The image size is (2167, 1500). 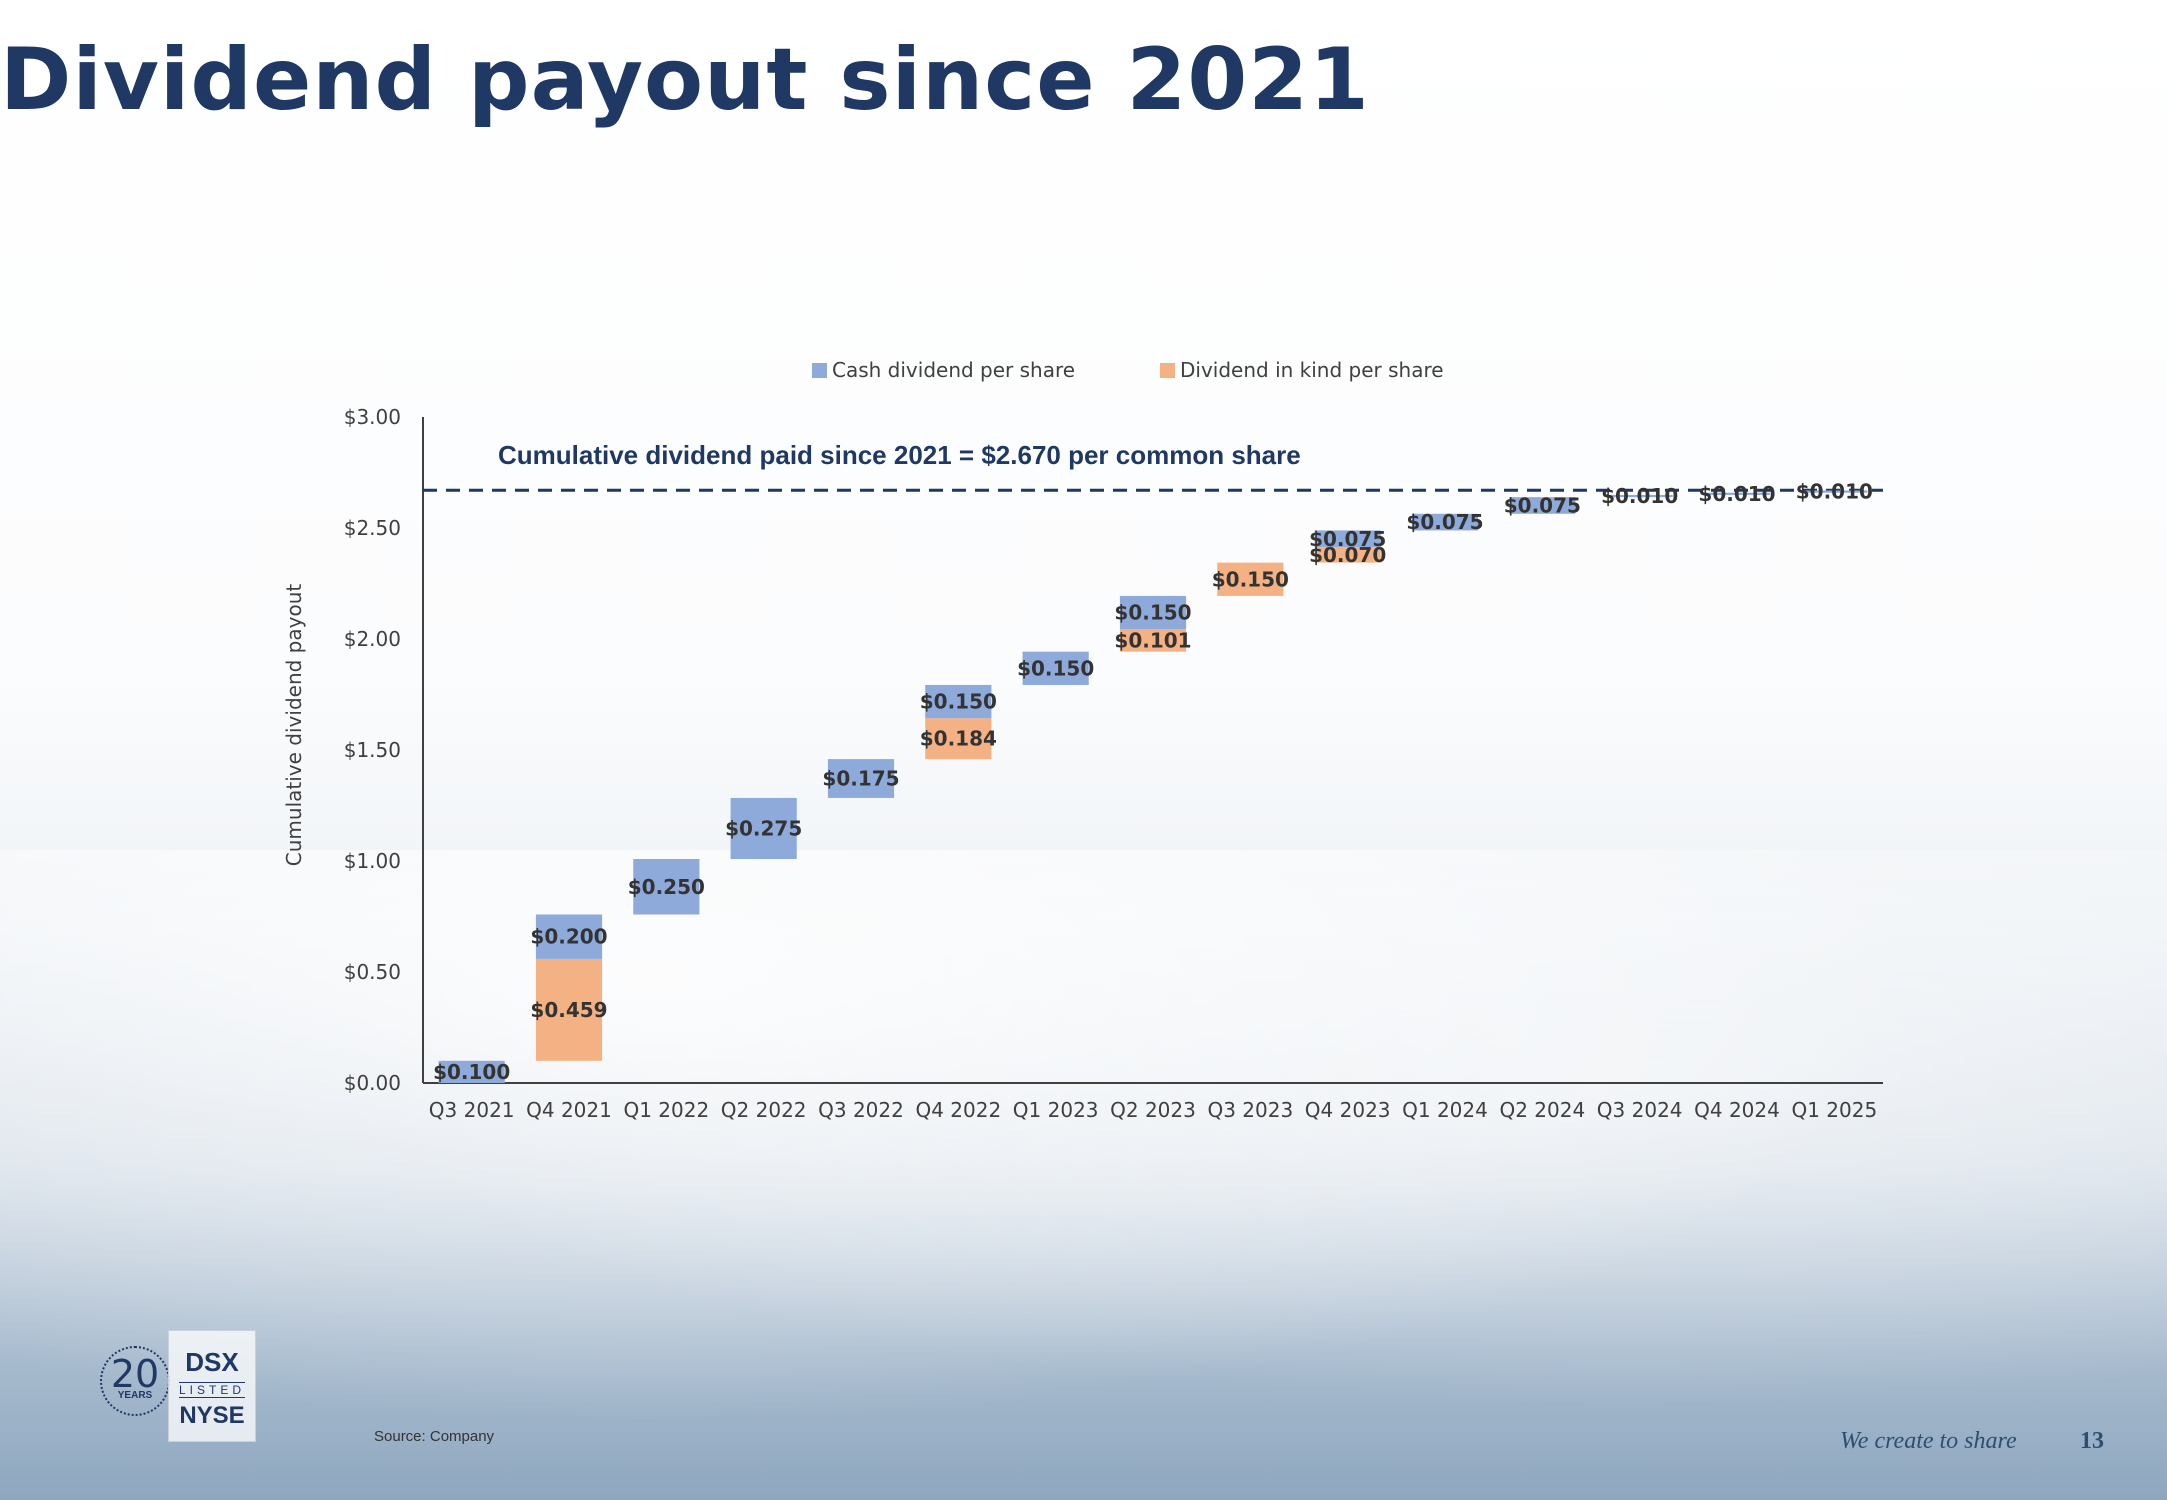 I want to click on y-tick-label: $1.00, so click(x=372, y=861).